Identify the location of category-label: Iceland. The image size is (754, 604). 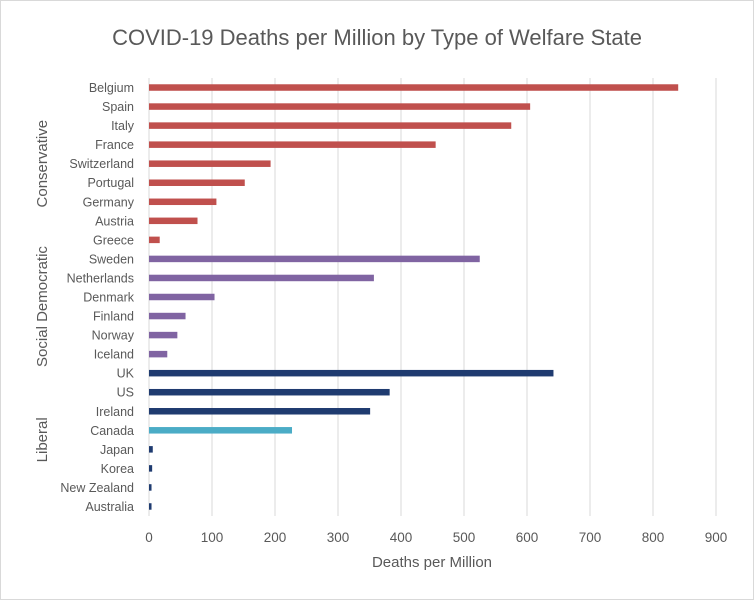
(114, 355).